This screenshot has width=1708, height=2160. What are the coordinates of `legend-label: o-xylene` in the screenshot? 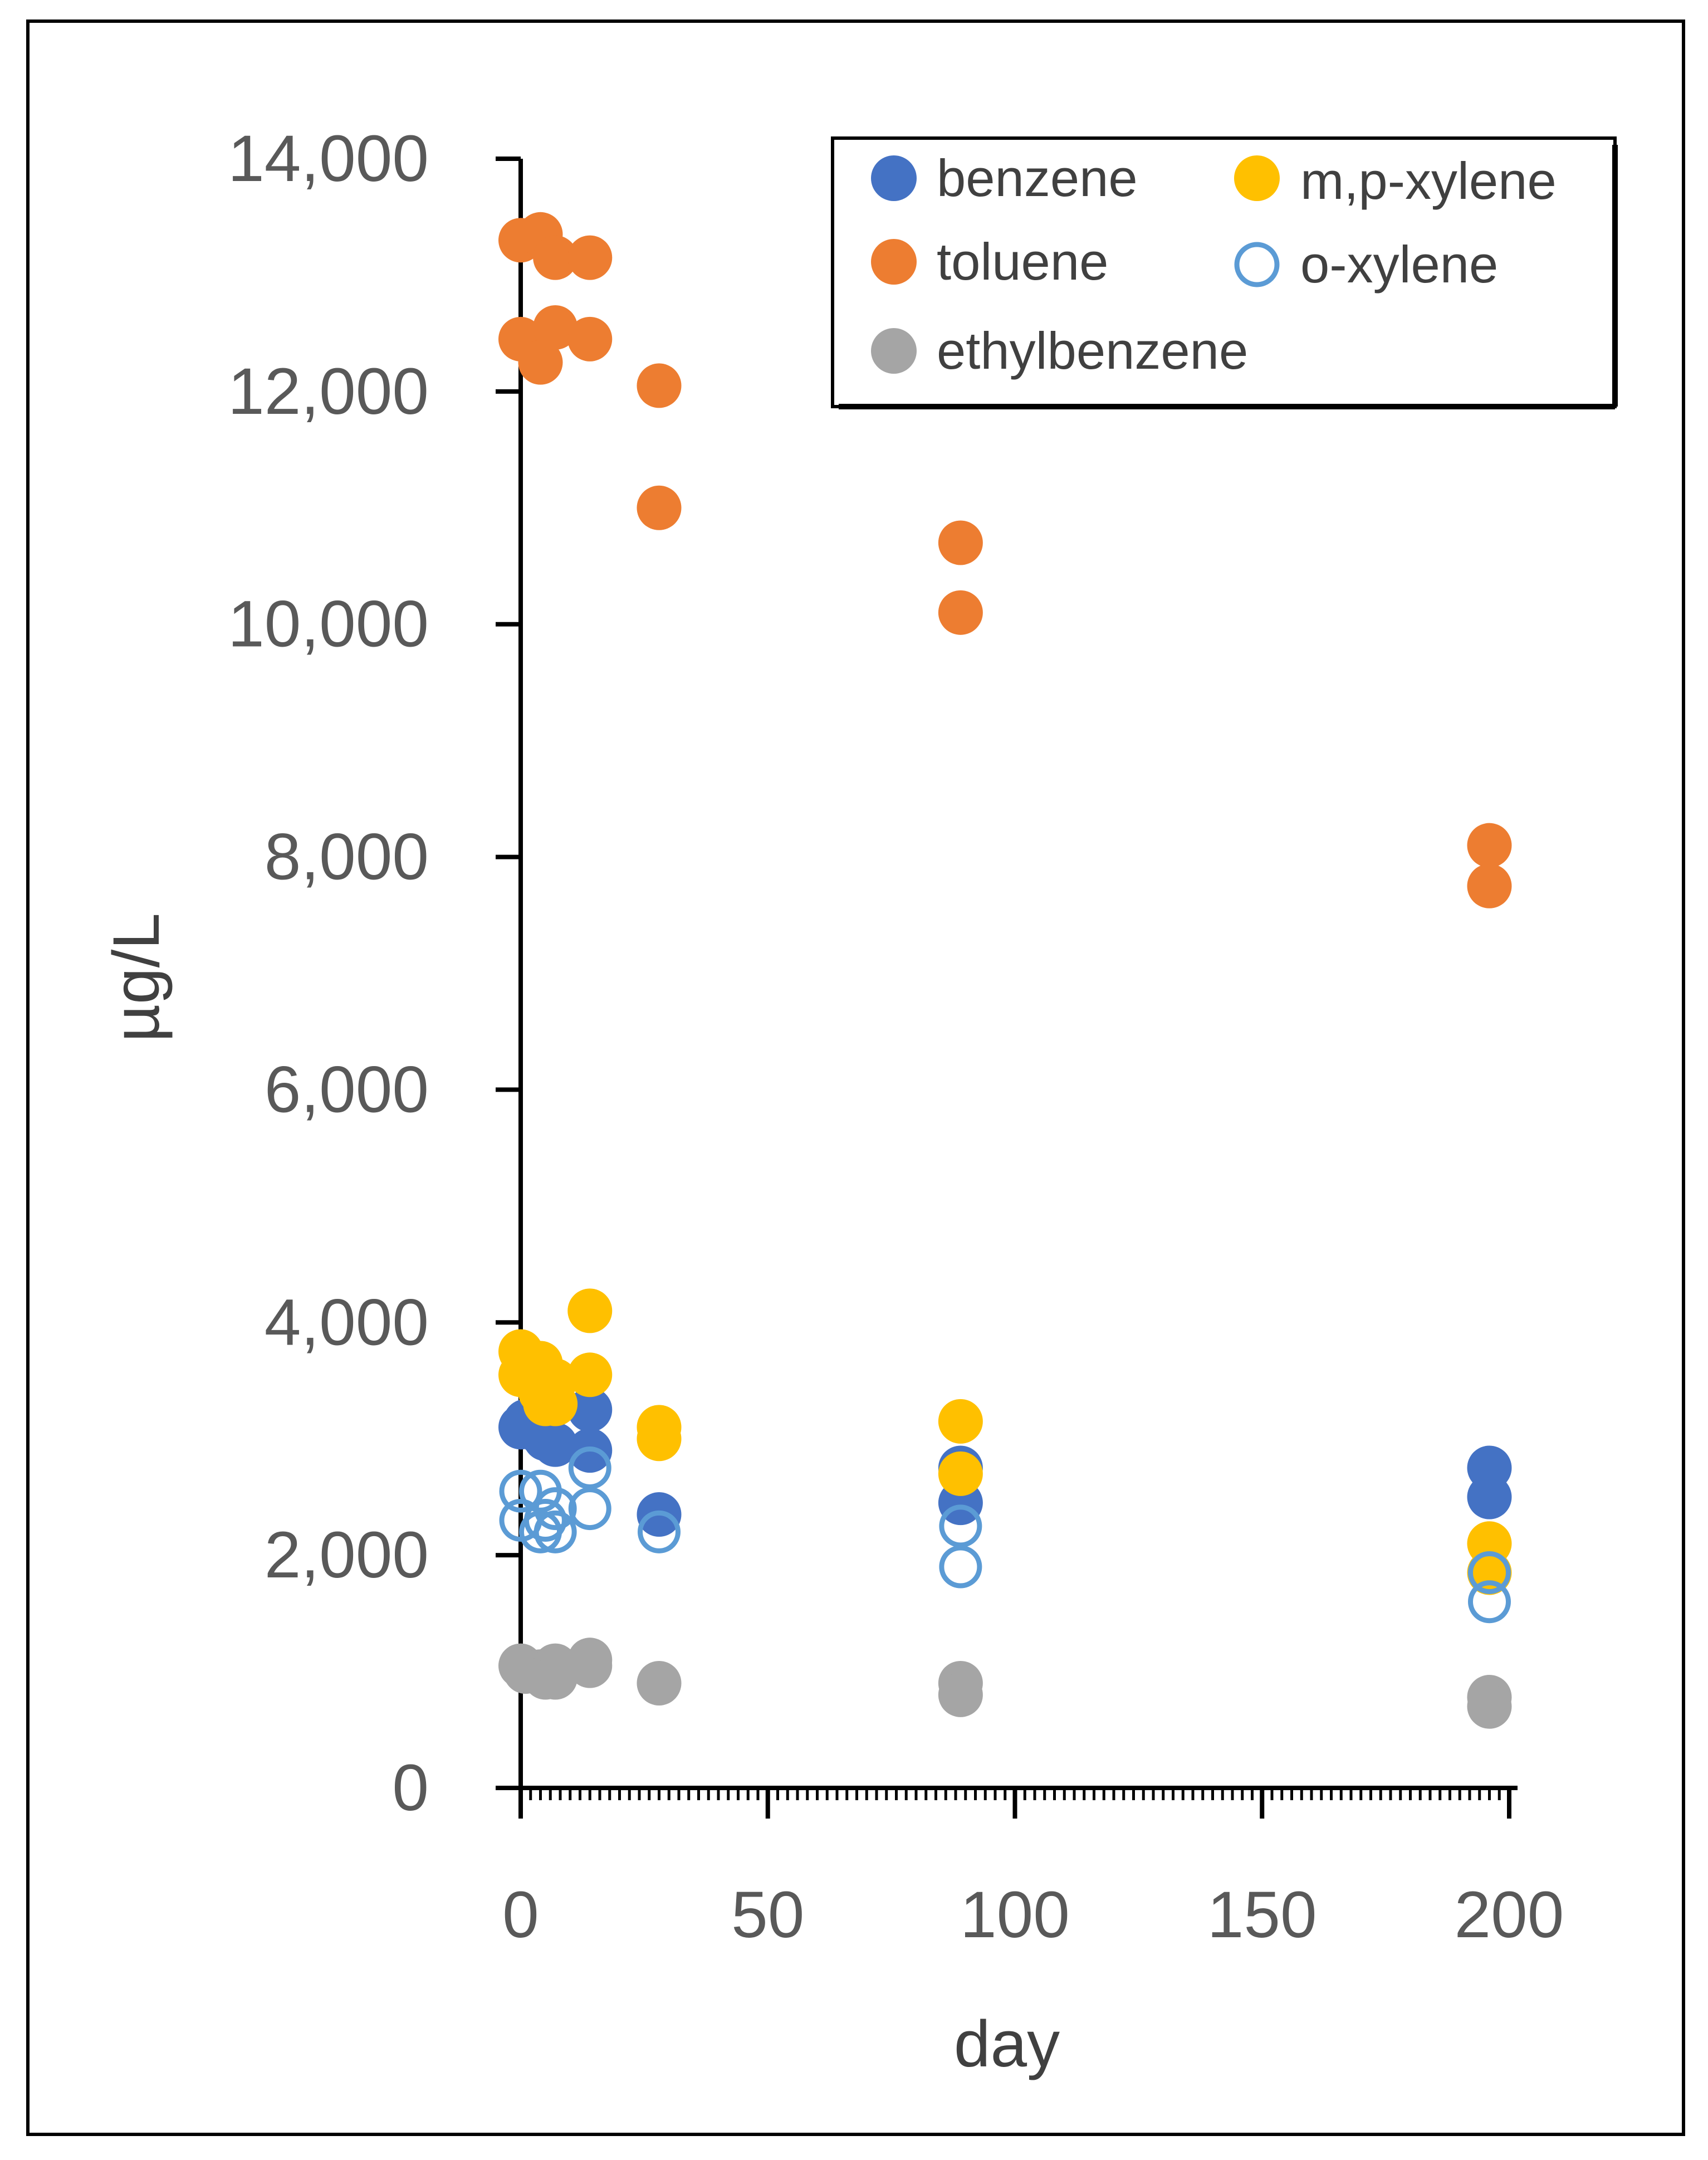 It's located at (1399, 264).